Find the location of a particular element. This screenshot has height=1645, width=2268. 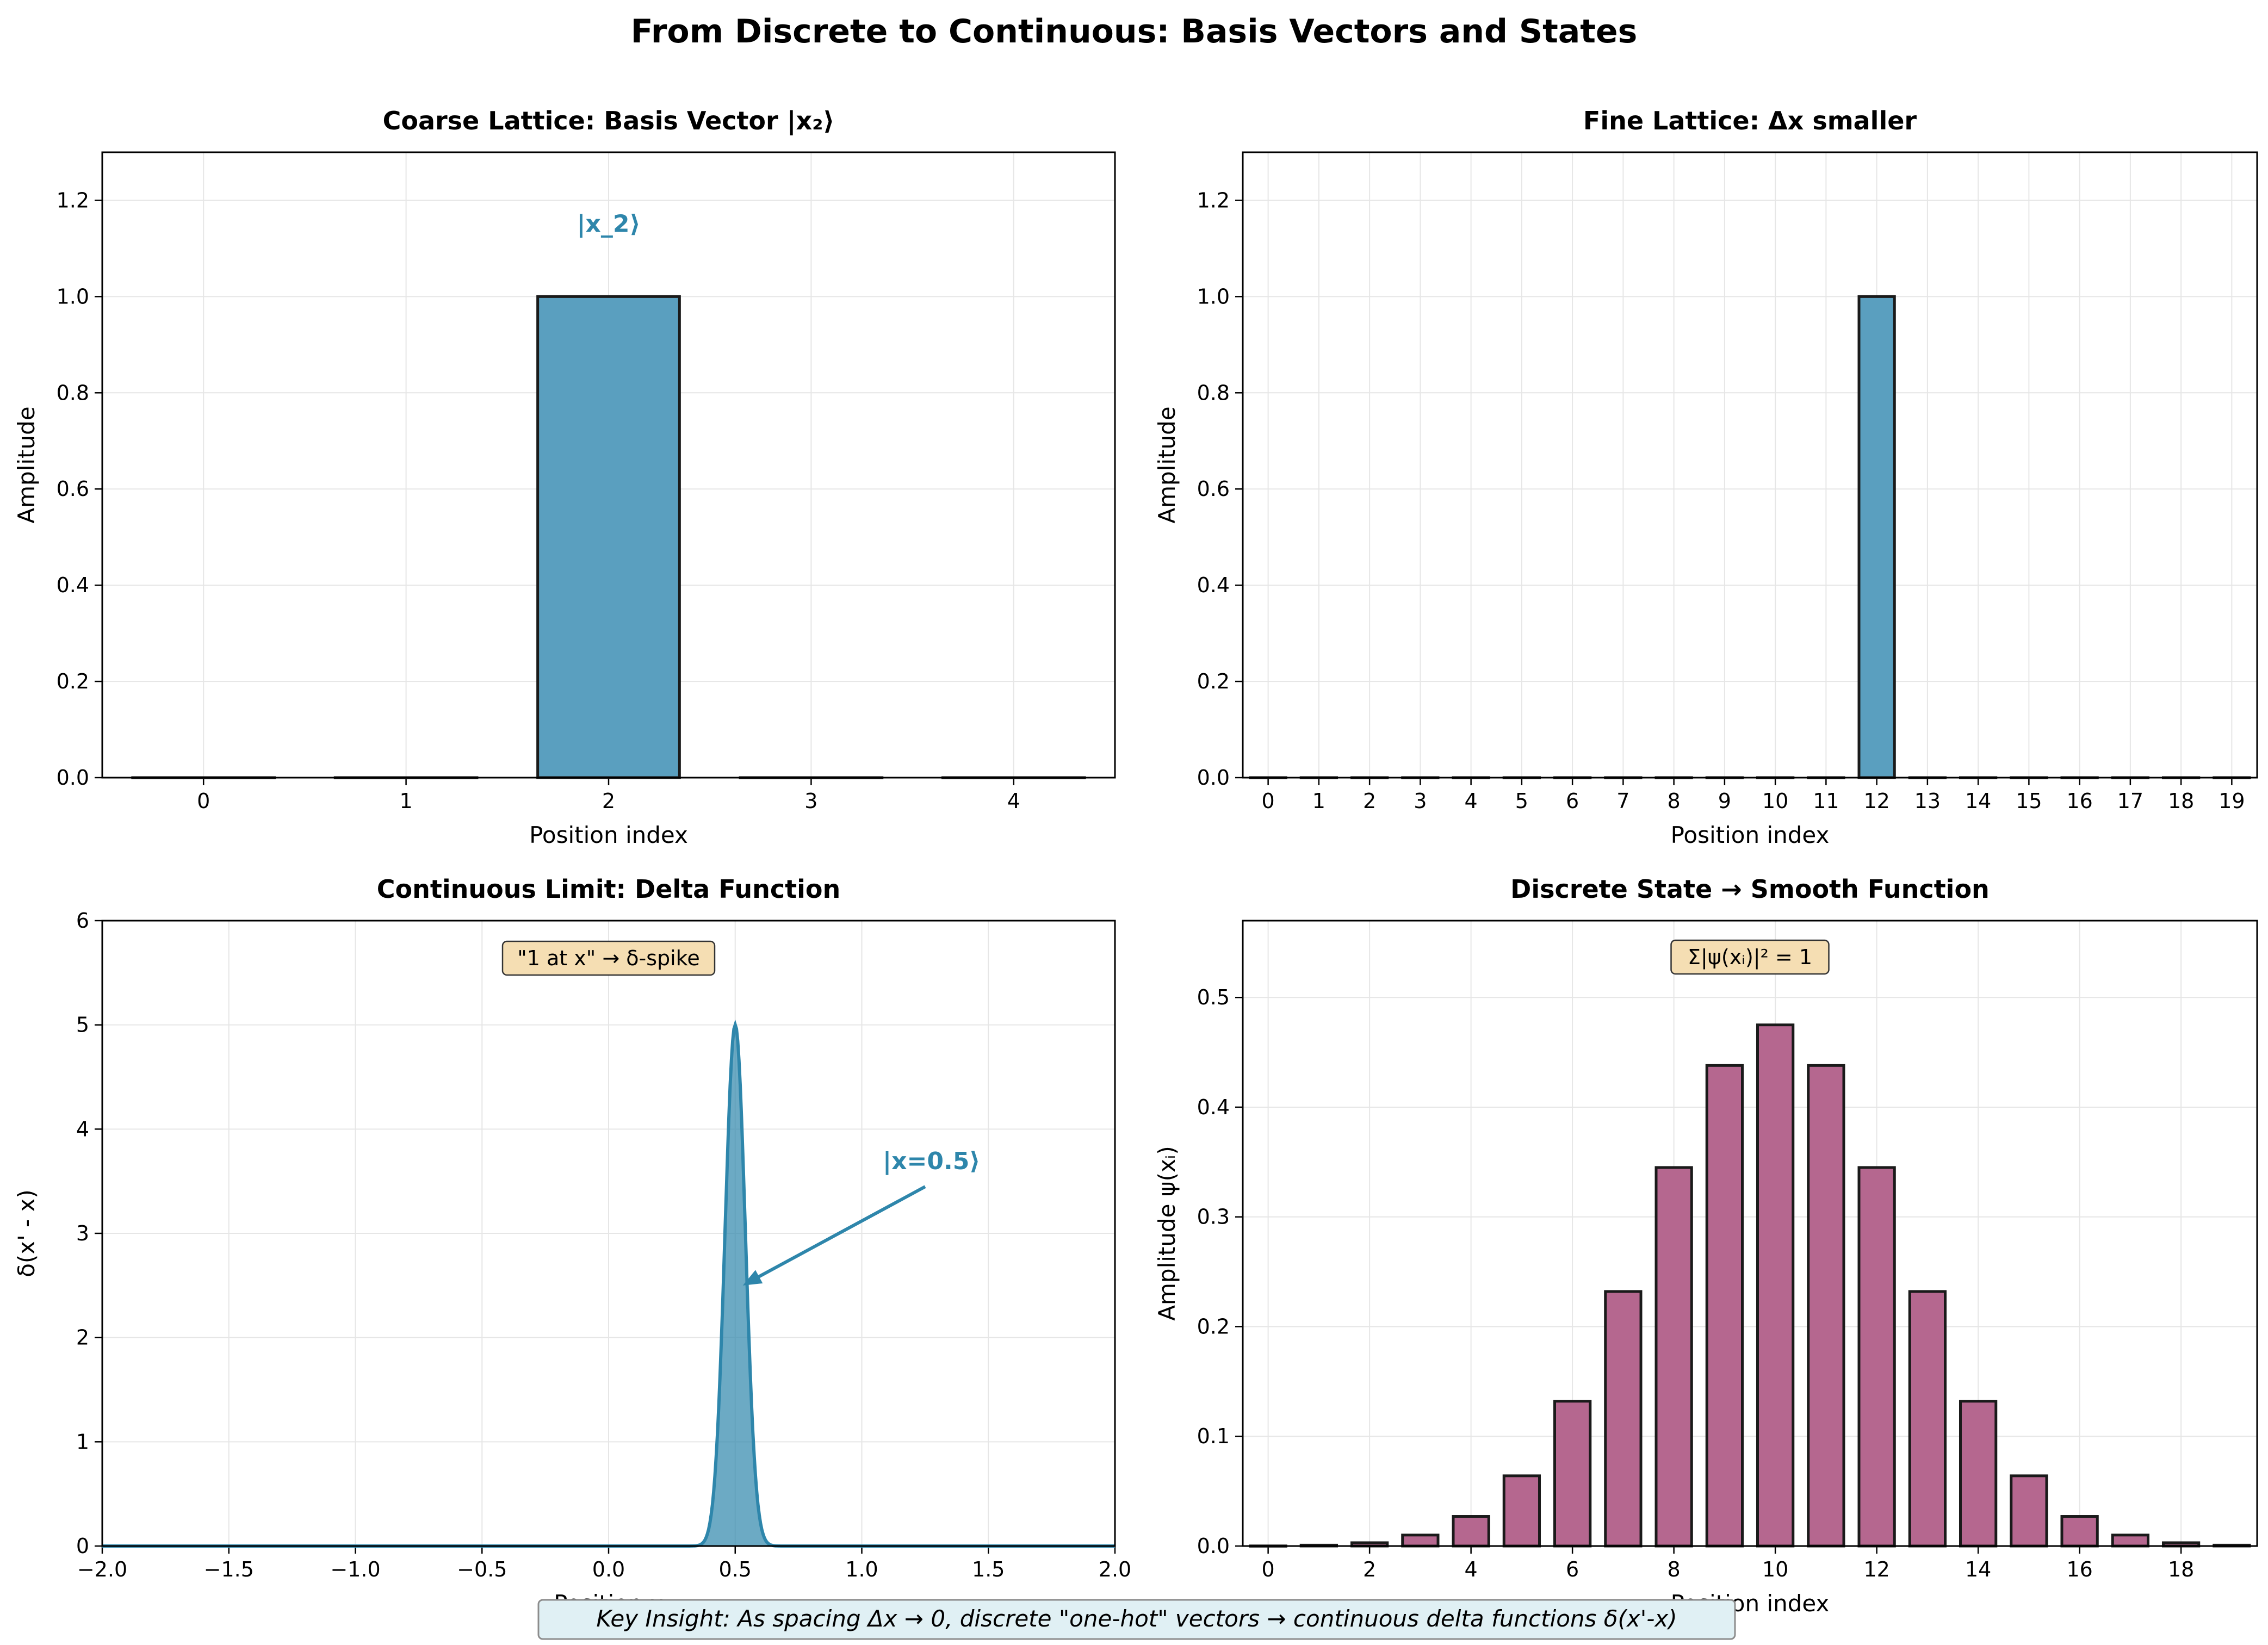

annotation-arrow is located at coordinates (839, 1233).